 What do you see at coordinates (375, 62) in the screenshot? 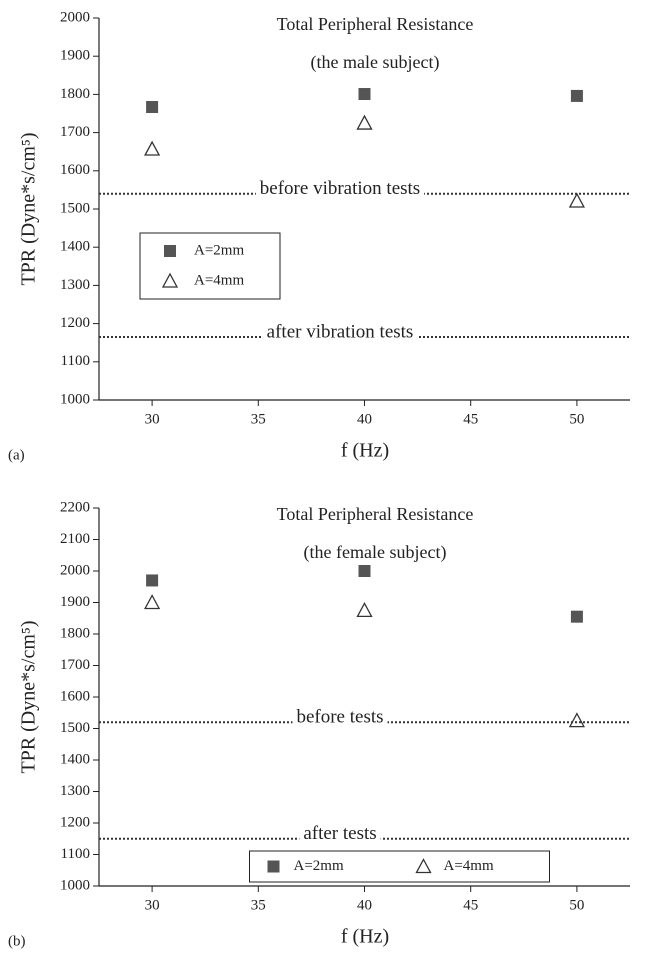
I see `chart-subtitle: (the male subject)` at bounding box center [375, 62].